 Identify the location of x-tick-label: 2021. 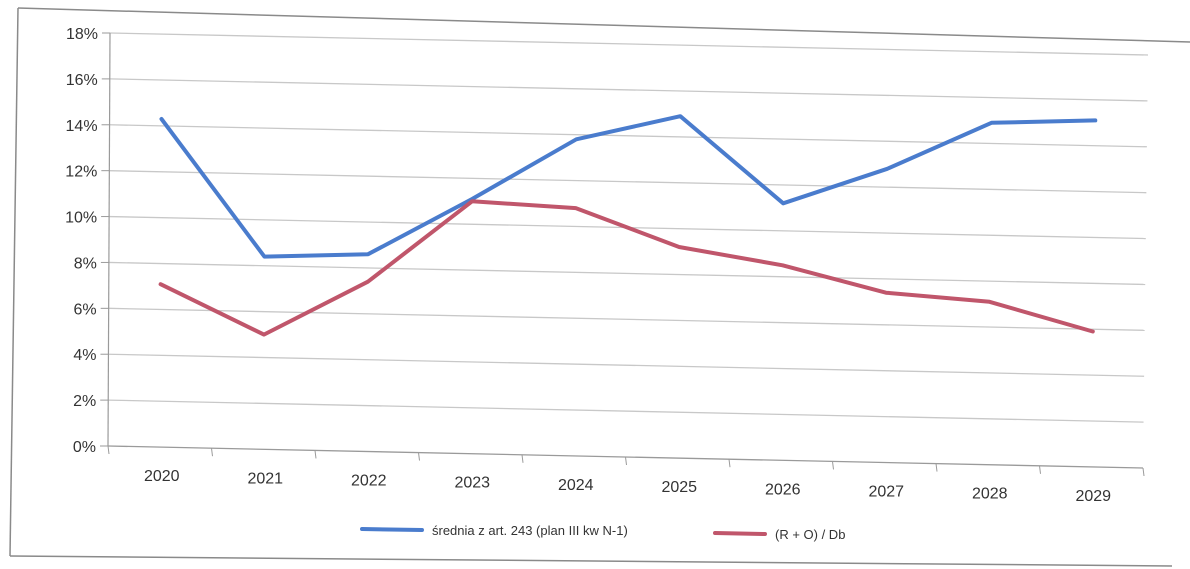
(265, 478).